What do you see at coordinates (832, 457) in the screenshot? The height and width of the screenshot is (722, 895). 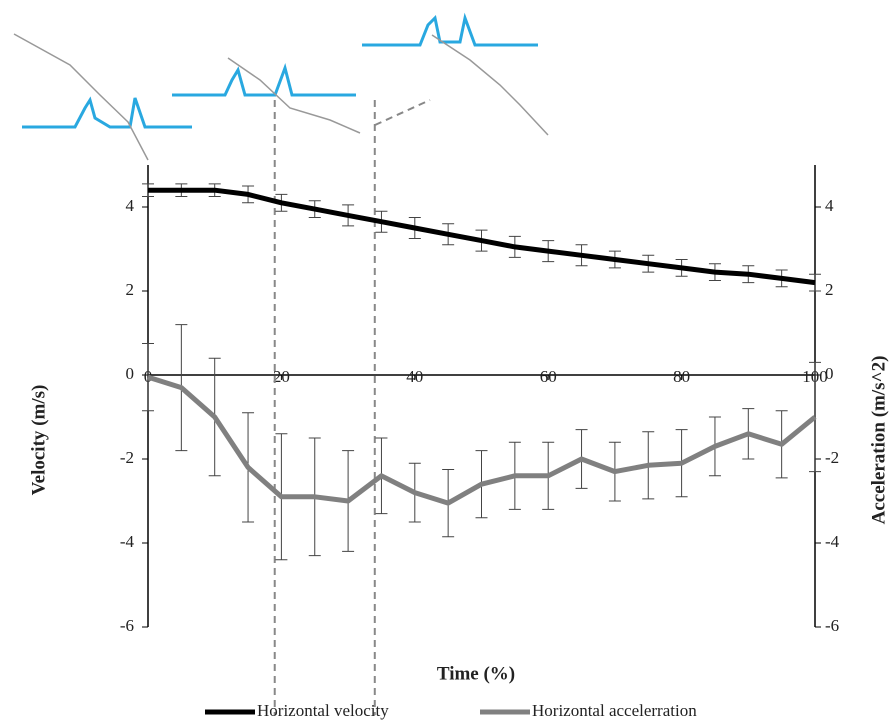 I see `y2-tick-label: -2` at bounding box center [832, 457].